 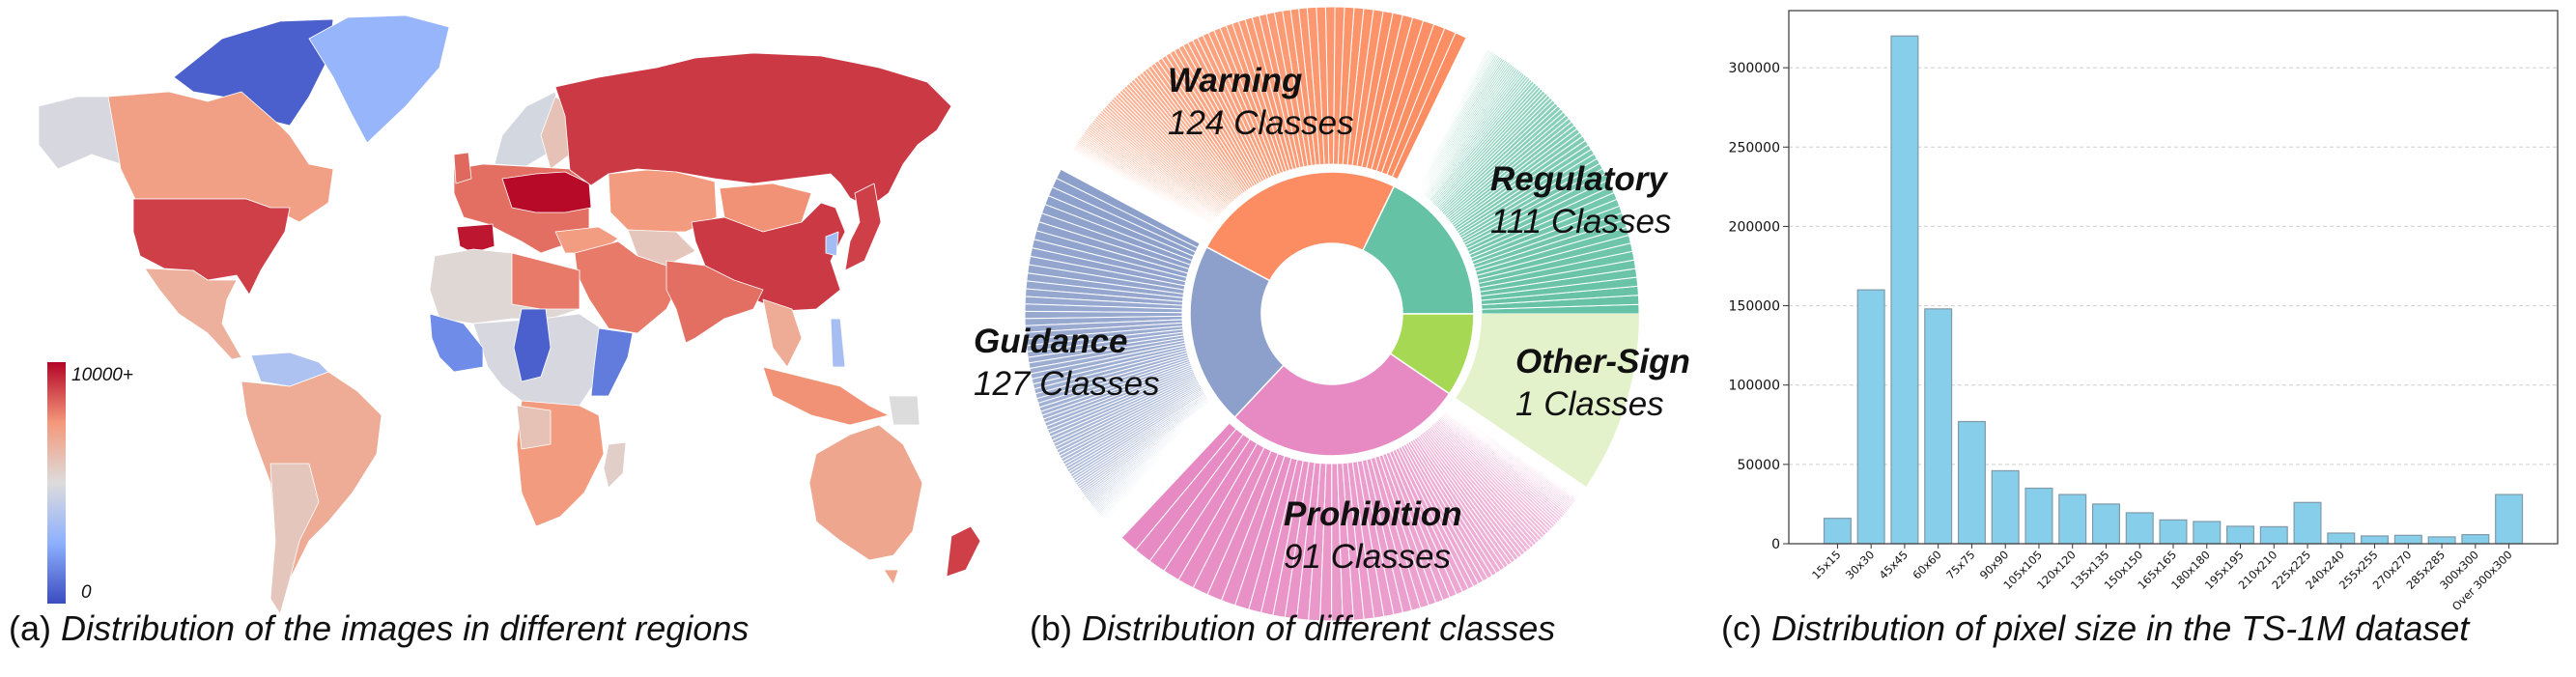 I want to click on map-region-usa, so click(x=211, y=247).